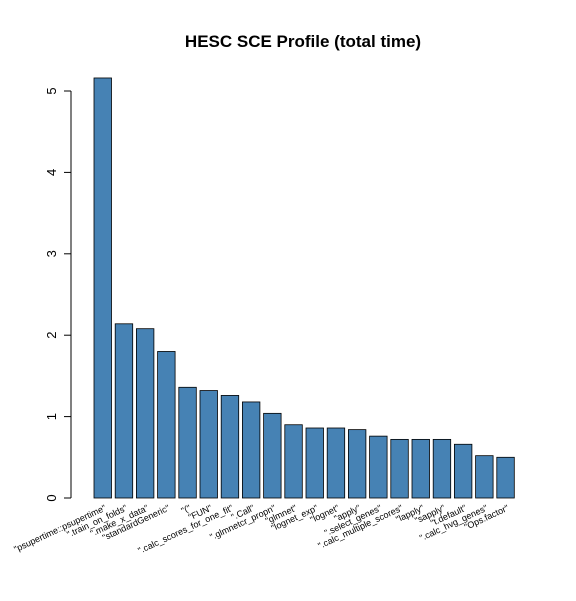 The image size is (576, 601). I want to click on y-tick-label: 2, so click(51, 335).